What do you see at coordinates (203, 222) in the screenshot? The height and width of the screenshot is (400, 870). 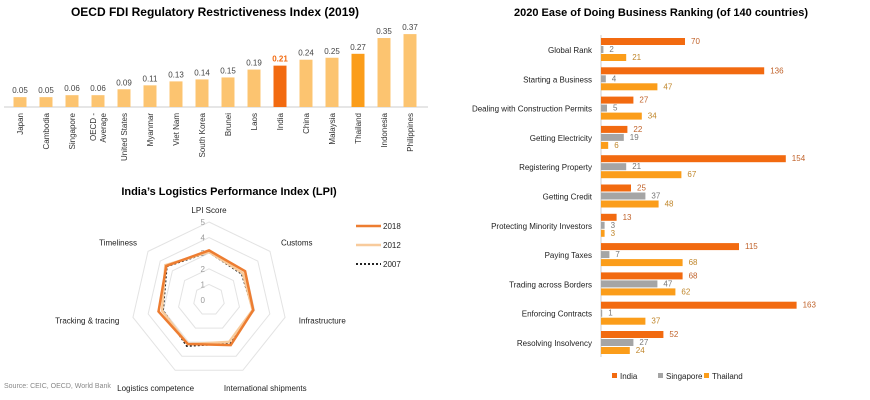 I see `radar-tick-label: 5` at bounding box center [203, 222].